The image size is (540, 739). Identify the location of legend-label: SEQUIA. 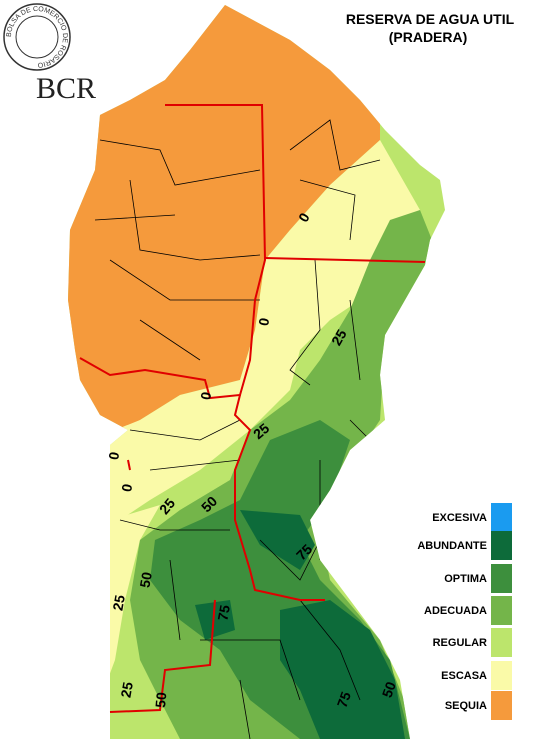
(466, 706).